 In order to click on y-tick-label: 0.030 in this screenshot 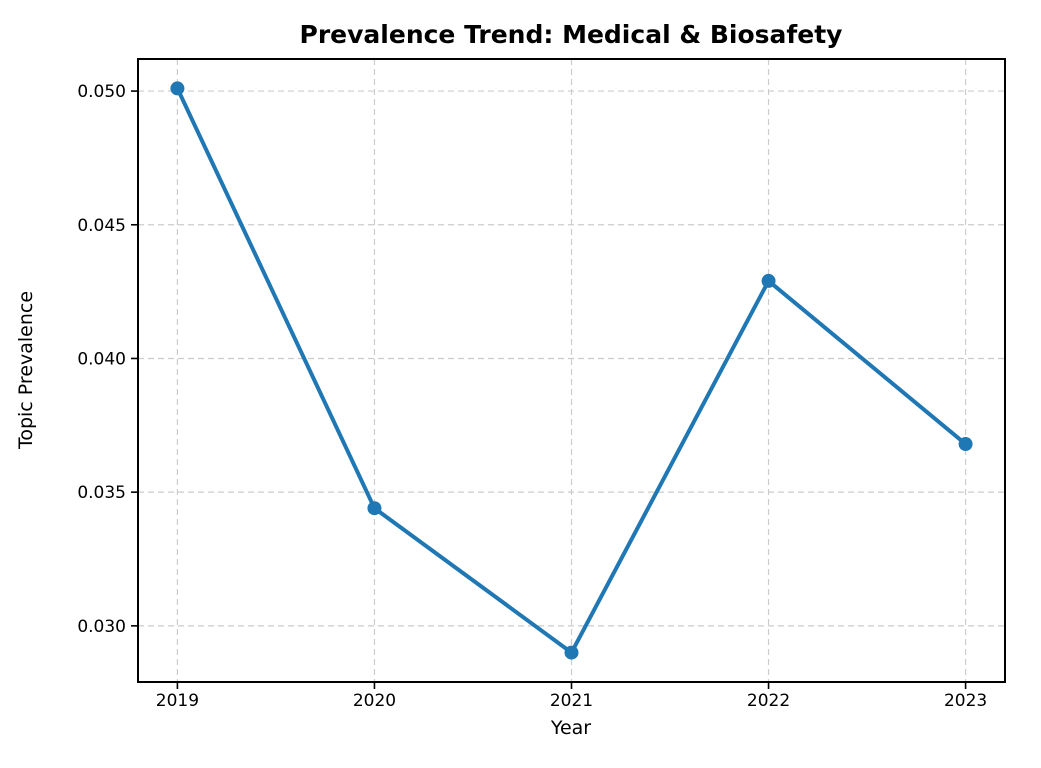, I will do `click(101, 627)`.